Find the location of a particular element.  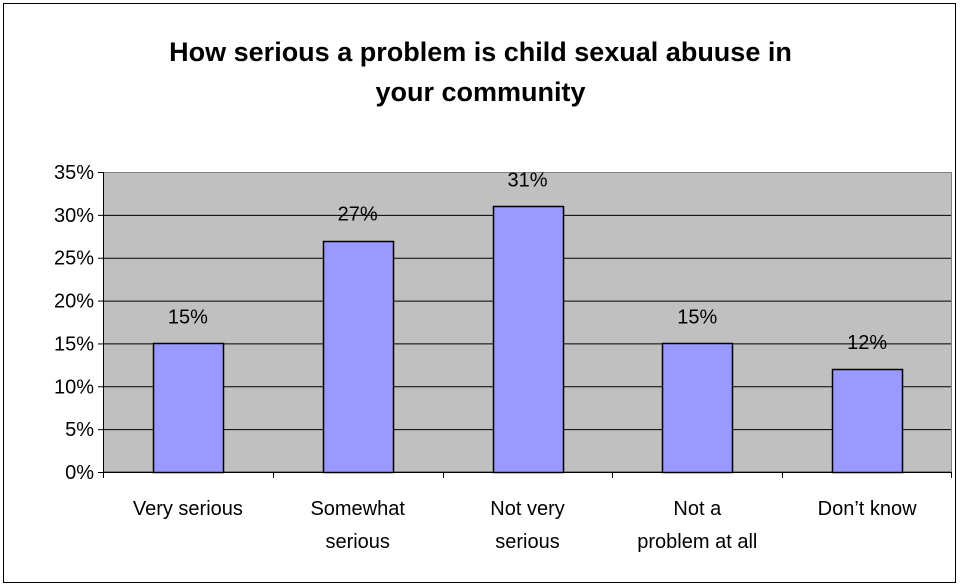

category-label: Somewhat is located at coordinates (357, 509).